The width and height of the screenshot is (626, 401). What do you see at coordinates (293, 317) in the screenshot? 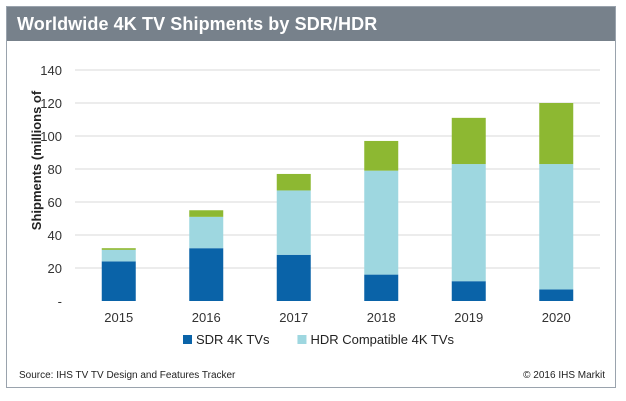
I see `x-tick-label: 2017` at bounding box center [293, 317].